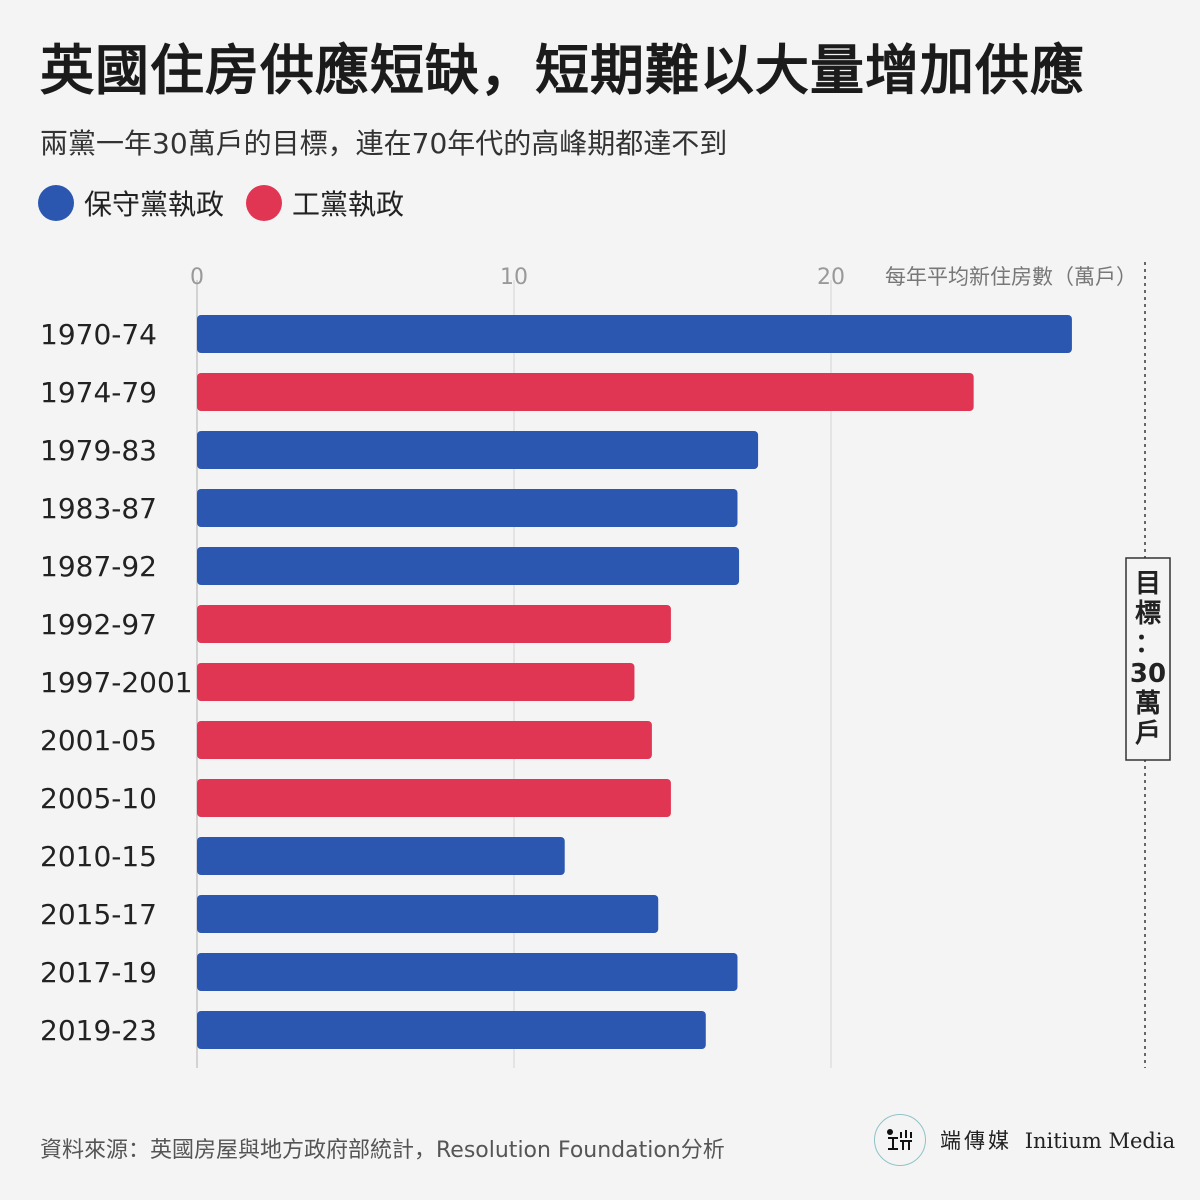 The image size is (1200, 1200). What do you see at coordinates (1011, 277) in the screenshot?
I see `axis-label: 每年平均新住房數（萬戶）` at bounding box center [1011, 277].